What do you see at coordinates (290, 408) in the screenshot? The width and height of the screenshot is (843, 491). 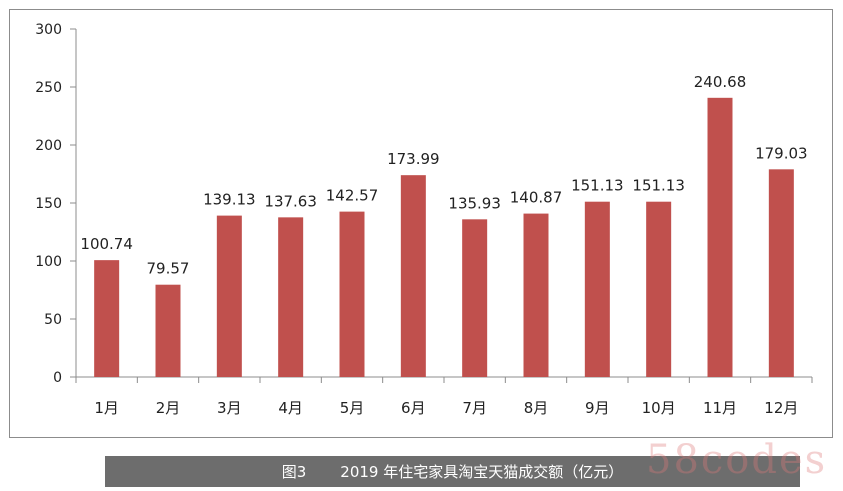 I see `x-tick-label: 4月` at bounding box center [290, 408].